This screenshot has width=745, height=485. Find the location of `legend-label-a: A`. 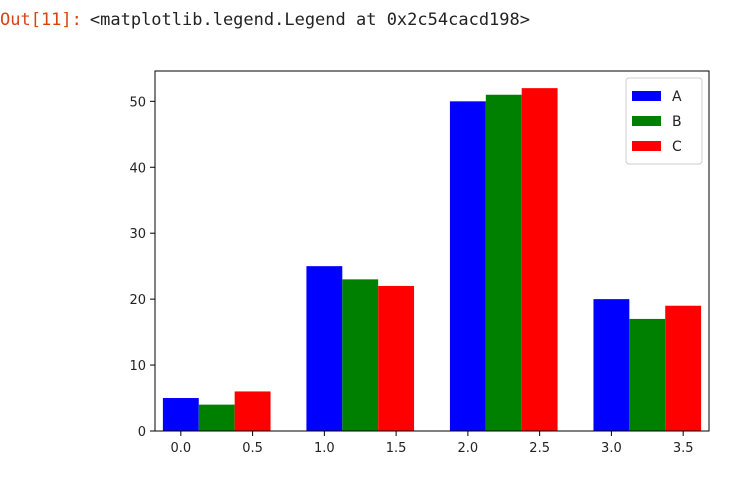

legend-label-a: A is located at coordinates (677, 97).